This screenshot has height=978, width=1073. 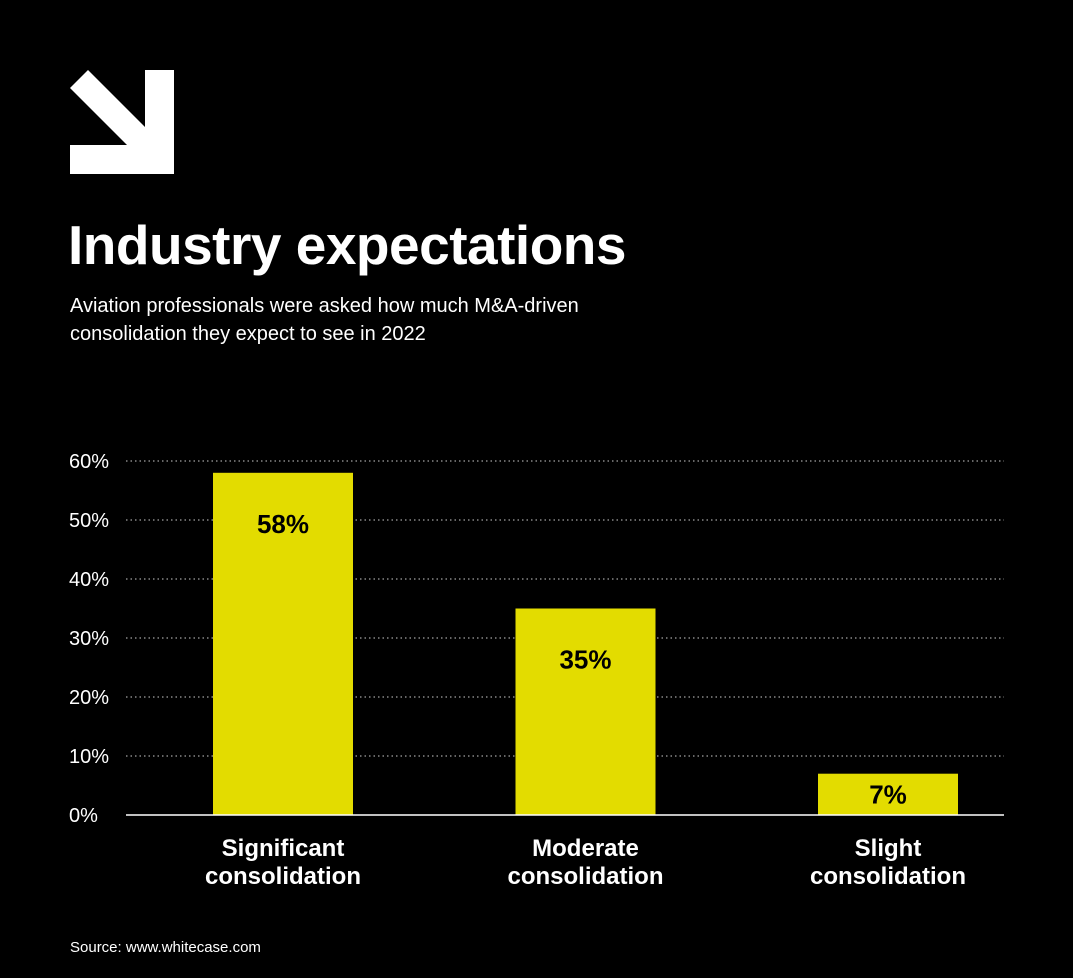 What do you see at coordinates (83, 816) in the screenshot?
I see `y-tick-label: 0%` at bounding box center [83, 816].